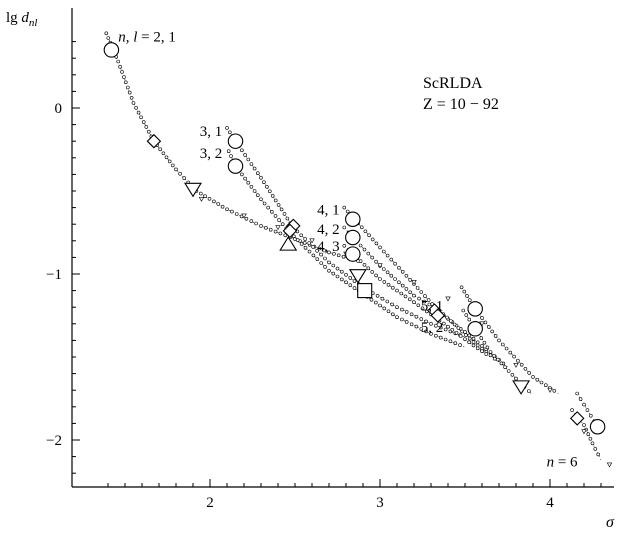 The image size is (621, 543). Describe the element at coordinates (328, 247) in the screenshot. I see `curve-annotation: 4, 3` at that location.